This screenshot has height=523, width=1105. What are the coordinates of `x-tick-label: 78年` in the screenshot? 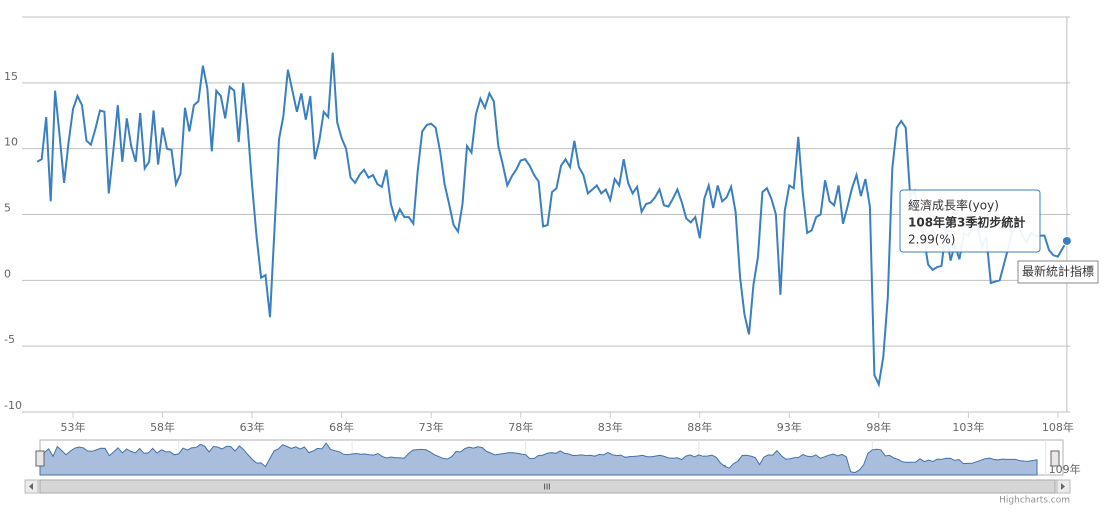 It's located at (520, 427).